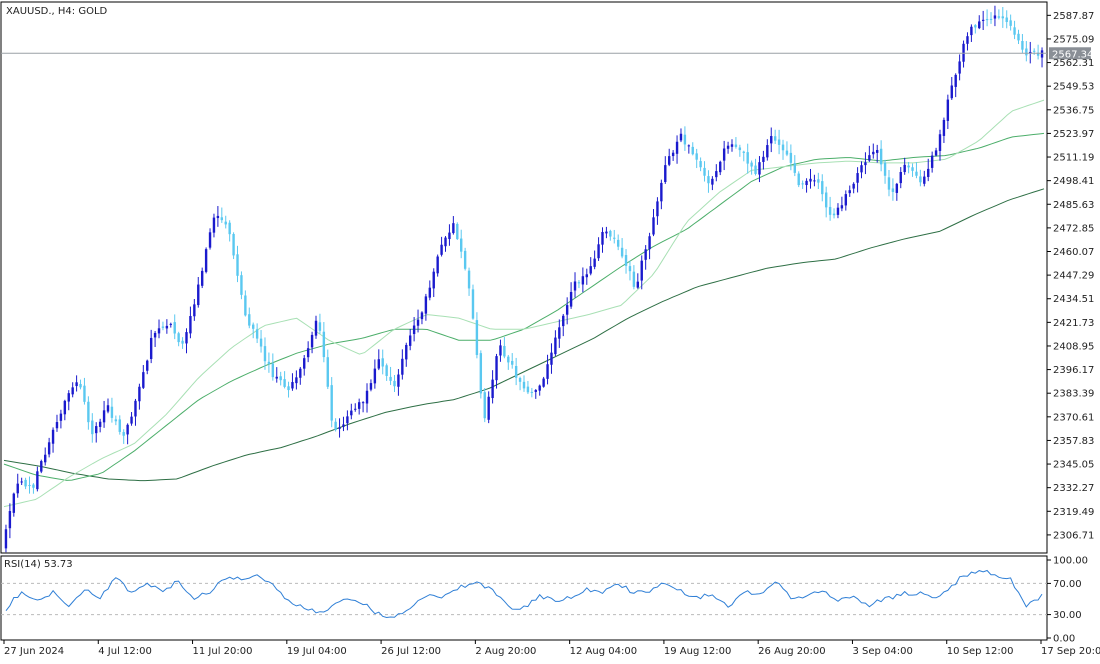  Describe the element at coordinates (1073, 535) in the screenshot. I see `price-axis-label: 2306.71` at that location.